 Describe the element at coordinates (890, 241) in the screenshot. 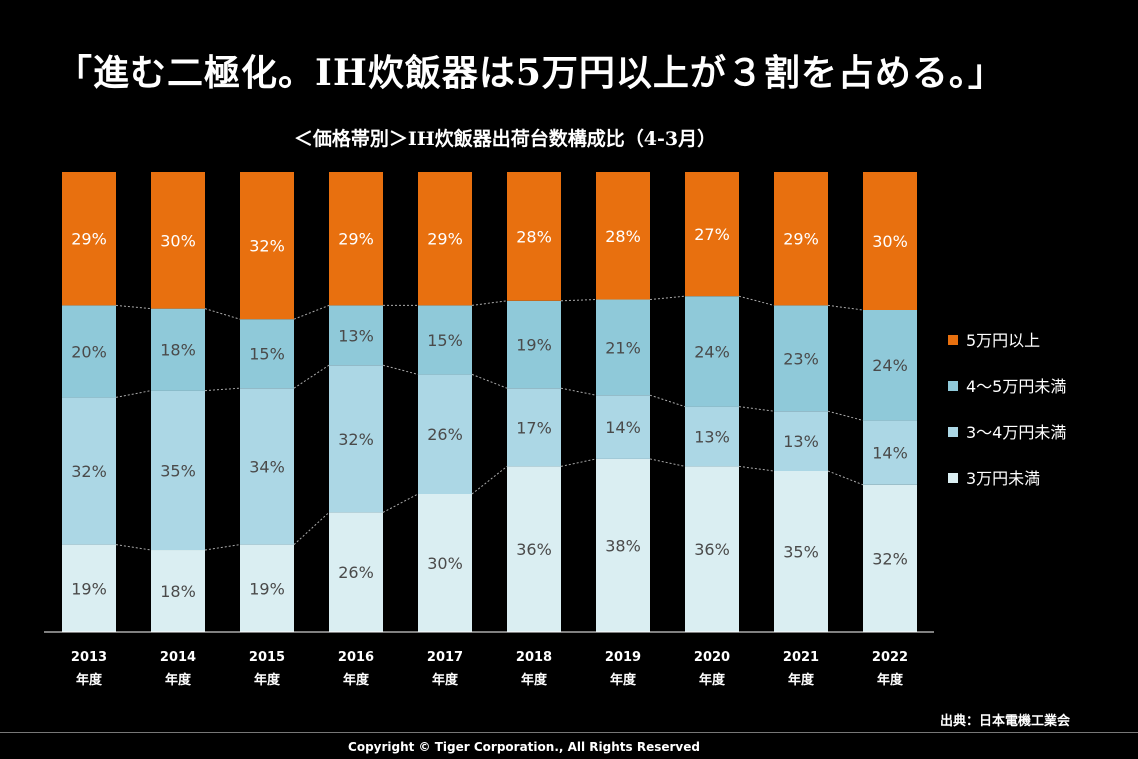

I see `data-label-2022-3: 30%` at that location.